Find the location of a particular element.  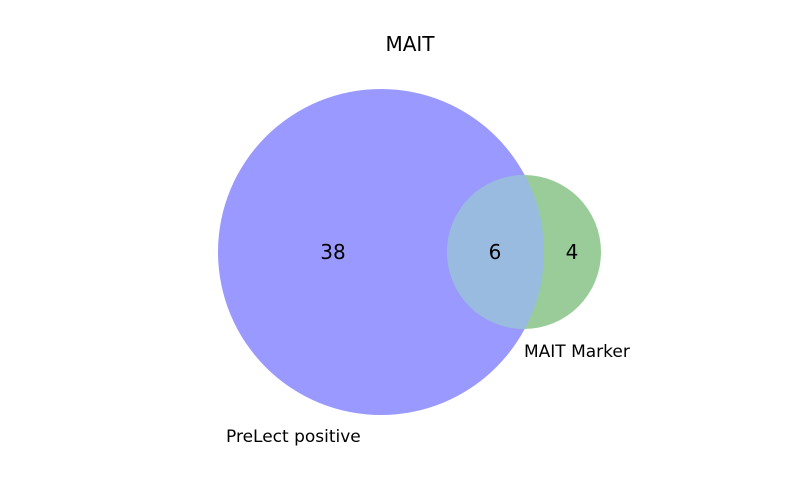

set-intersection-region is located at coordinates (495, 252).